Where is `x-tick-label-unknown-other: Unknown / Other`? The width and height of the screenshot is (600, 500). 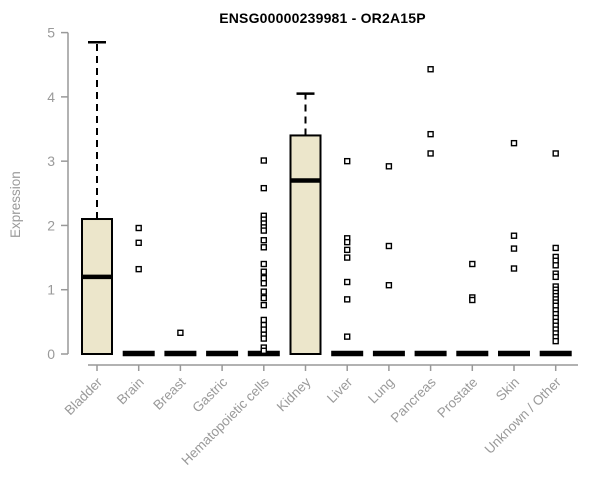 x-tick-label-unknown-other: Unknown / Other is located at coordinates (523, 415).